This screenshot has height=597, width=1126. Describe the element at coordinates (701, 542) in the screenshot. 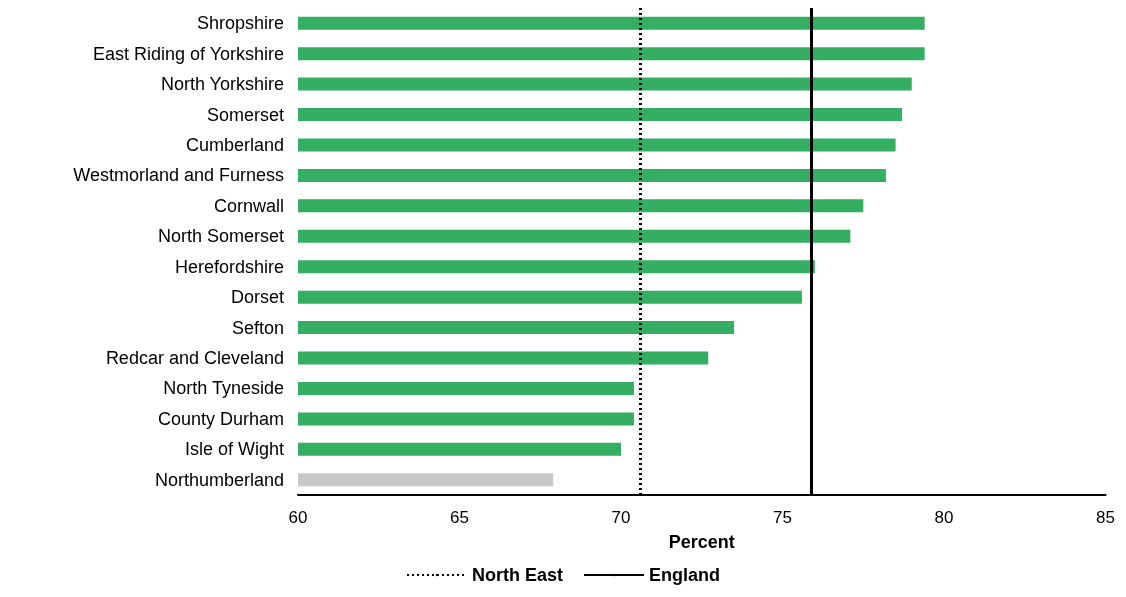

I see `x-axis-title: Percent` at that location.